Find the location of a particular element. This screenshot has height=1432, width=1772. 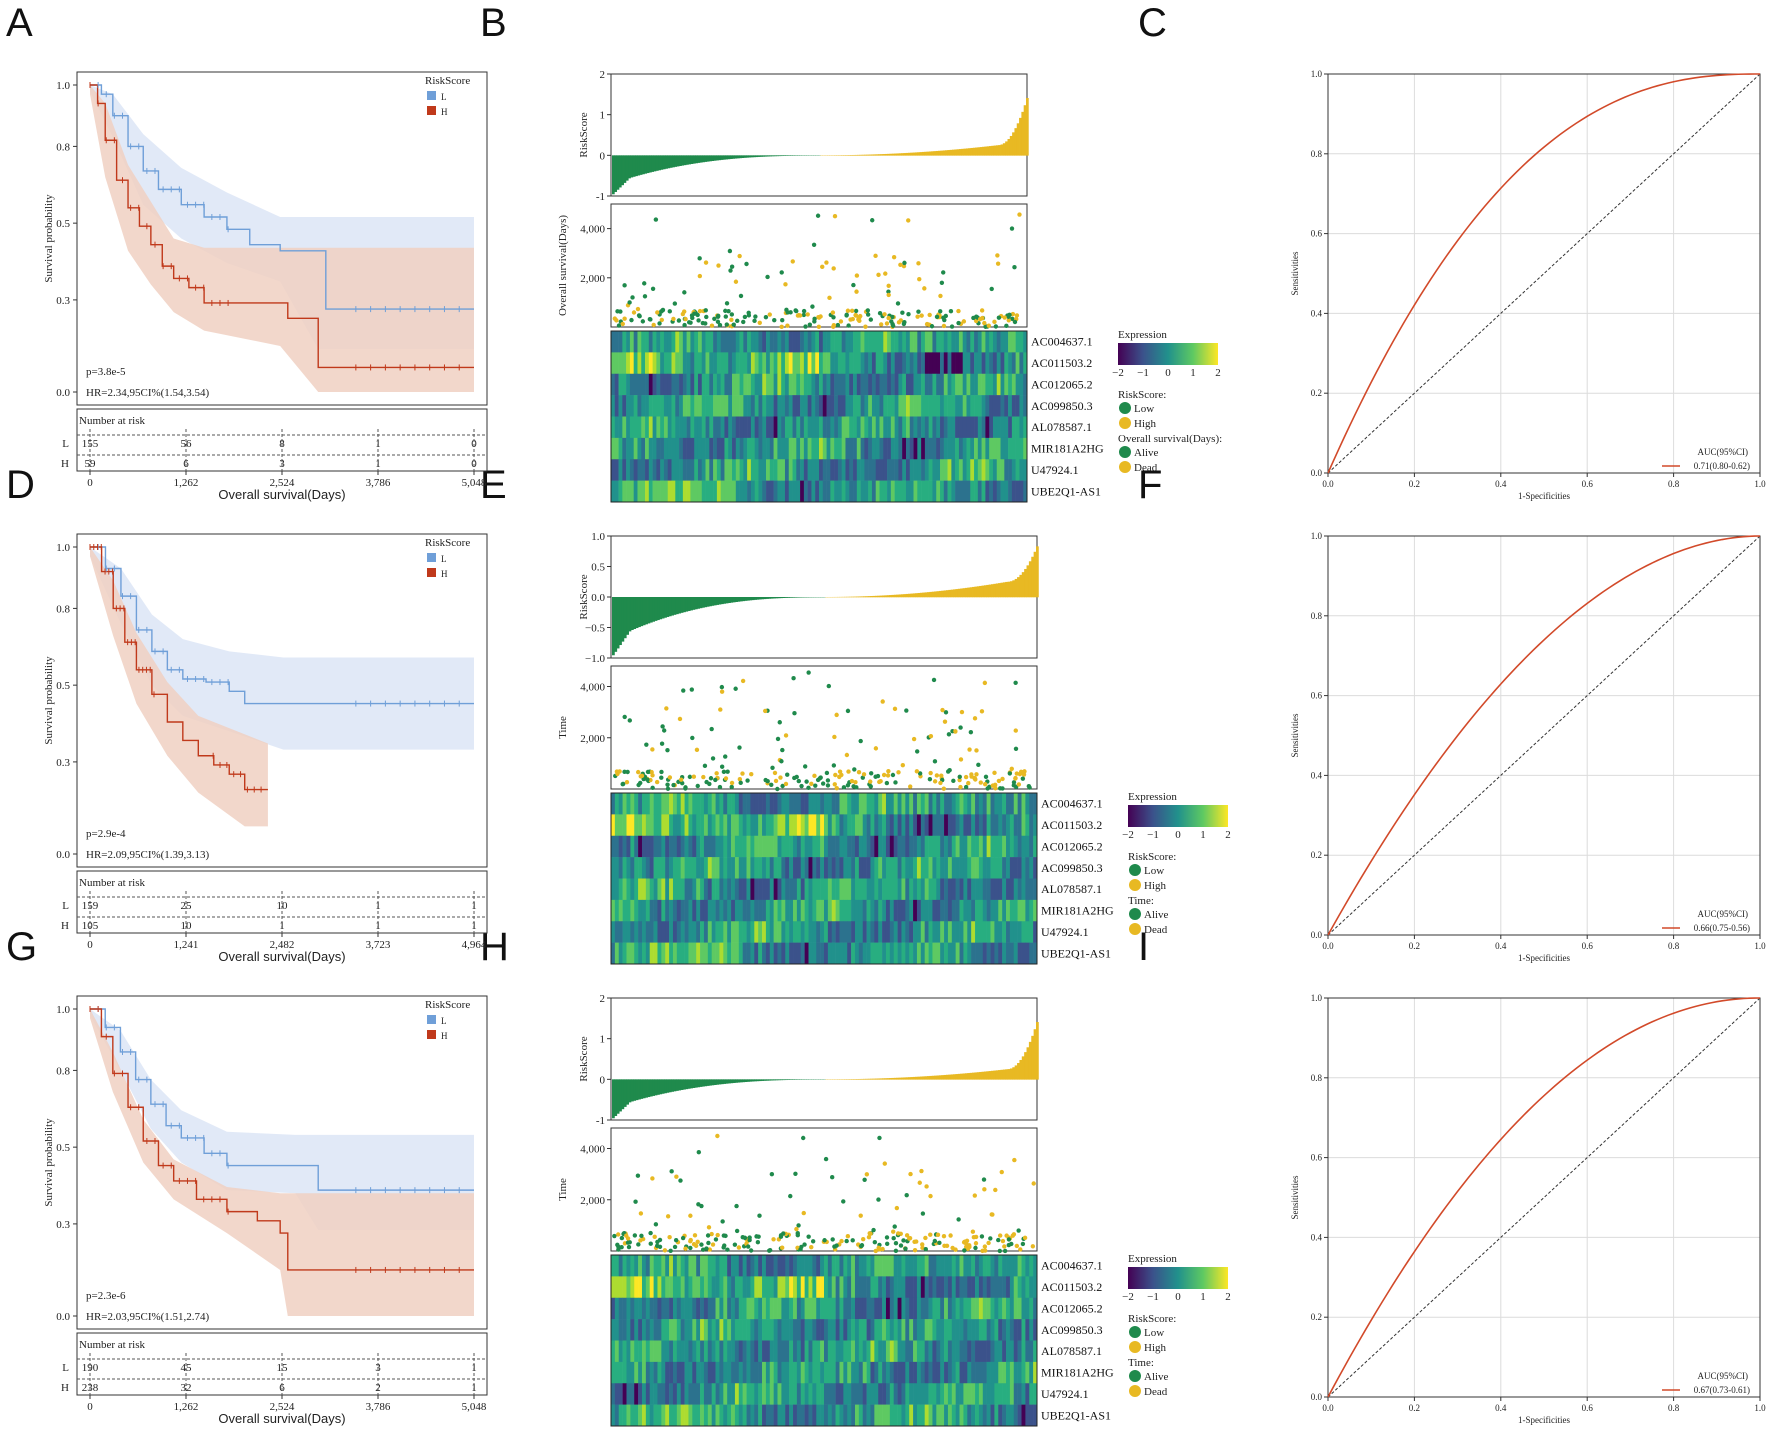

km-x-axis-label: Overall survival(Days) is located at coordinates (281, 956).